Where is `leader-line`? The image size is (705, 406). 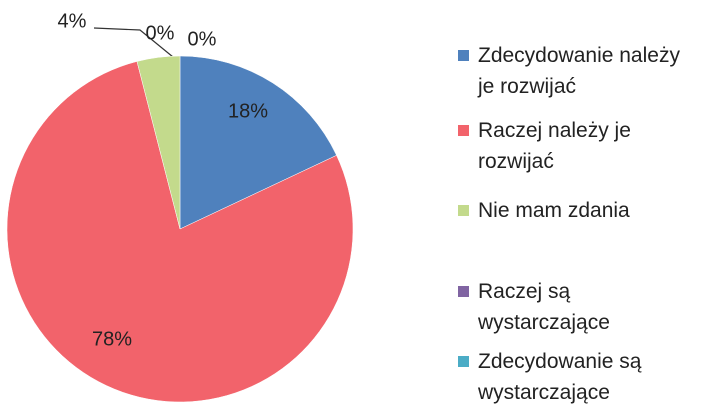 leader-line is located at coordinates (133, 42).